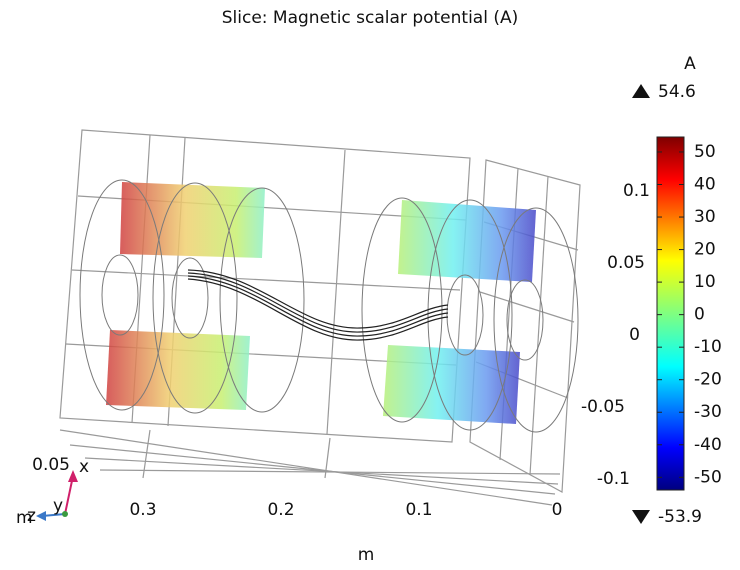 Image resolution: width=740 pixels, height=570 pixels. I want to click on x-tick-label: 0.05, so click(51, 465).